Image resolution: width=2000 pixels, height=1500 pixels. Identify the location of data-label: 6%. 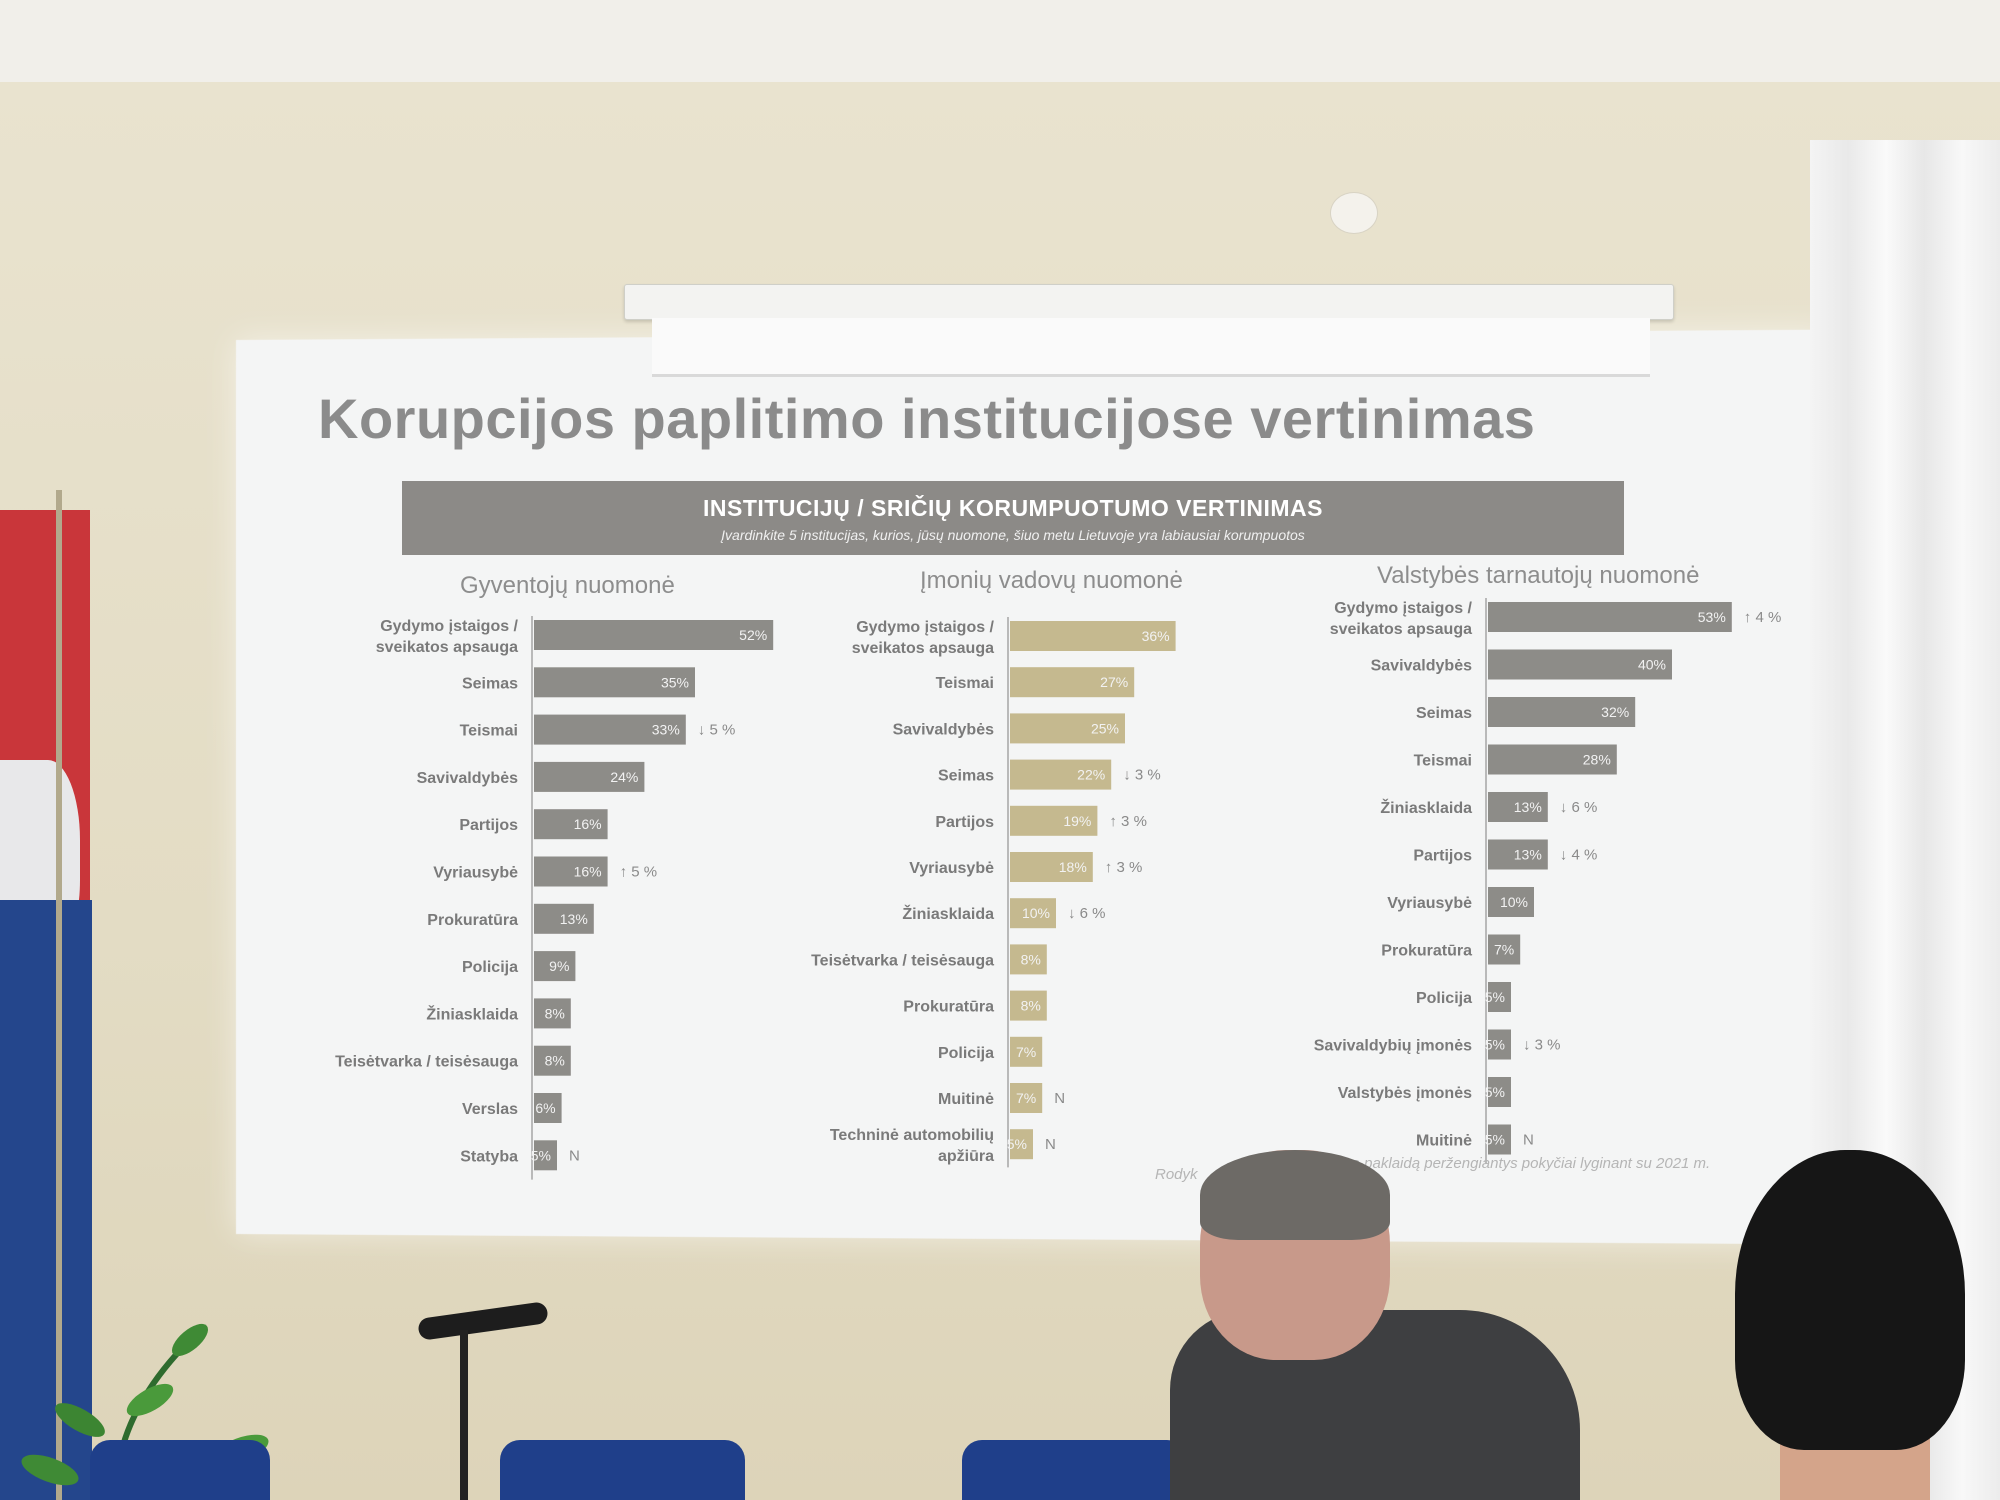
(545, 1108).